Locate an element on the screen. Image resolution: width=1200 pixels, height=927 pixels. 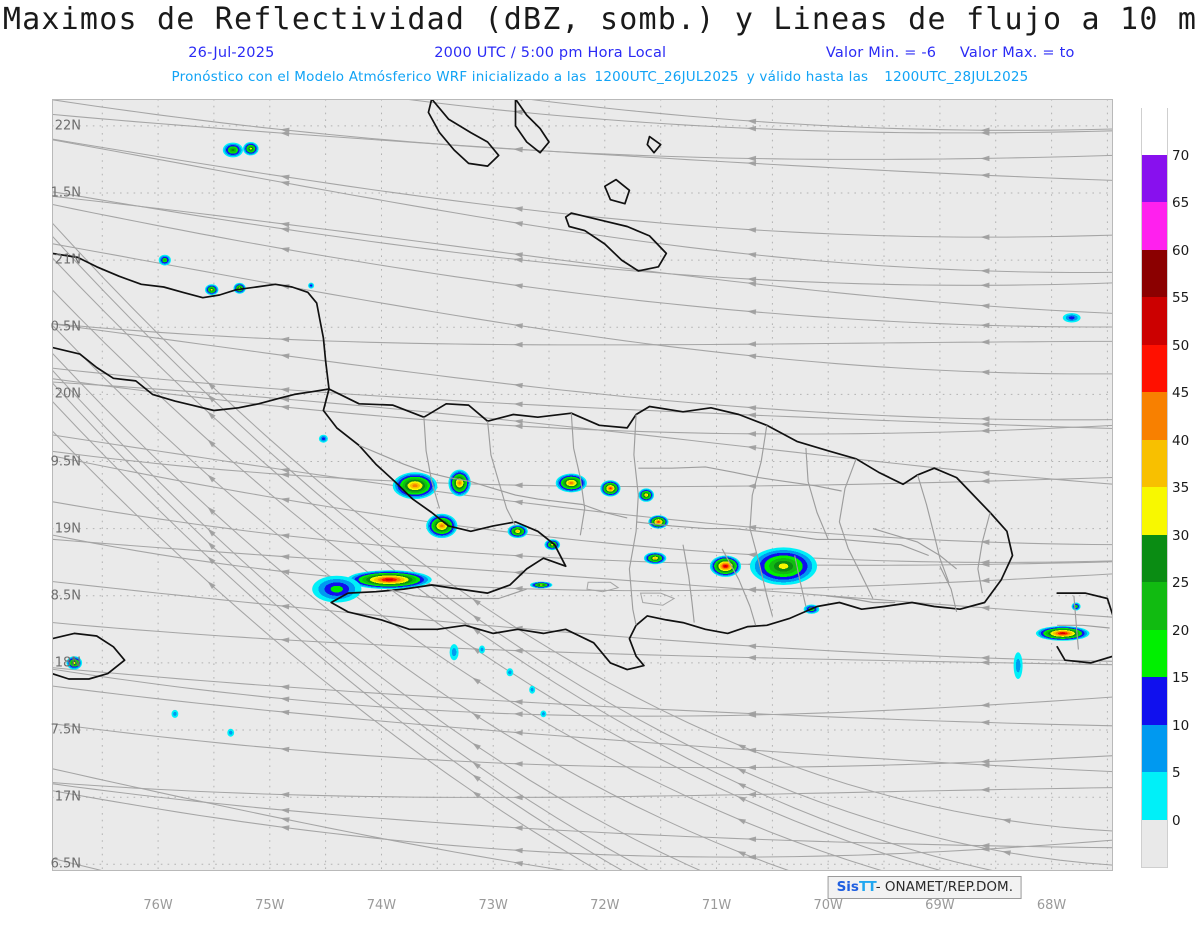
colorbar-label-65: 65 is located at coordinates (1181, 203).